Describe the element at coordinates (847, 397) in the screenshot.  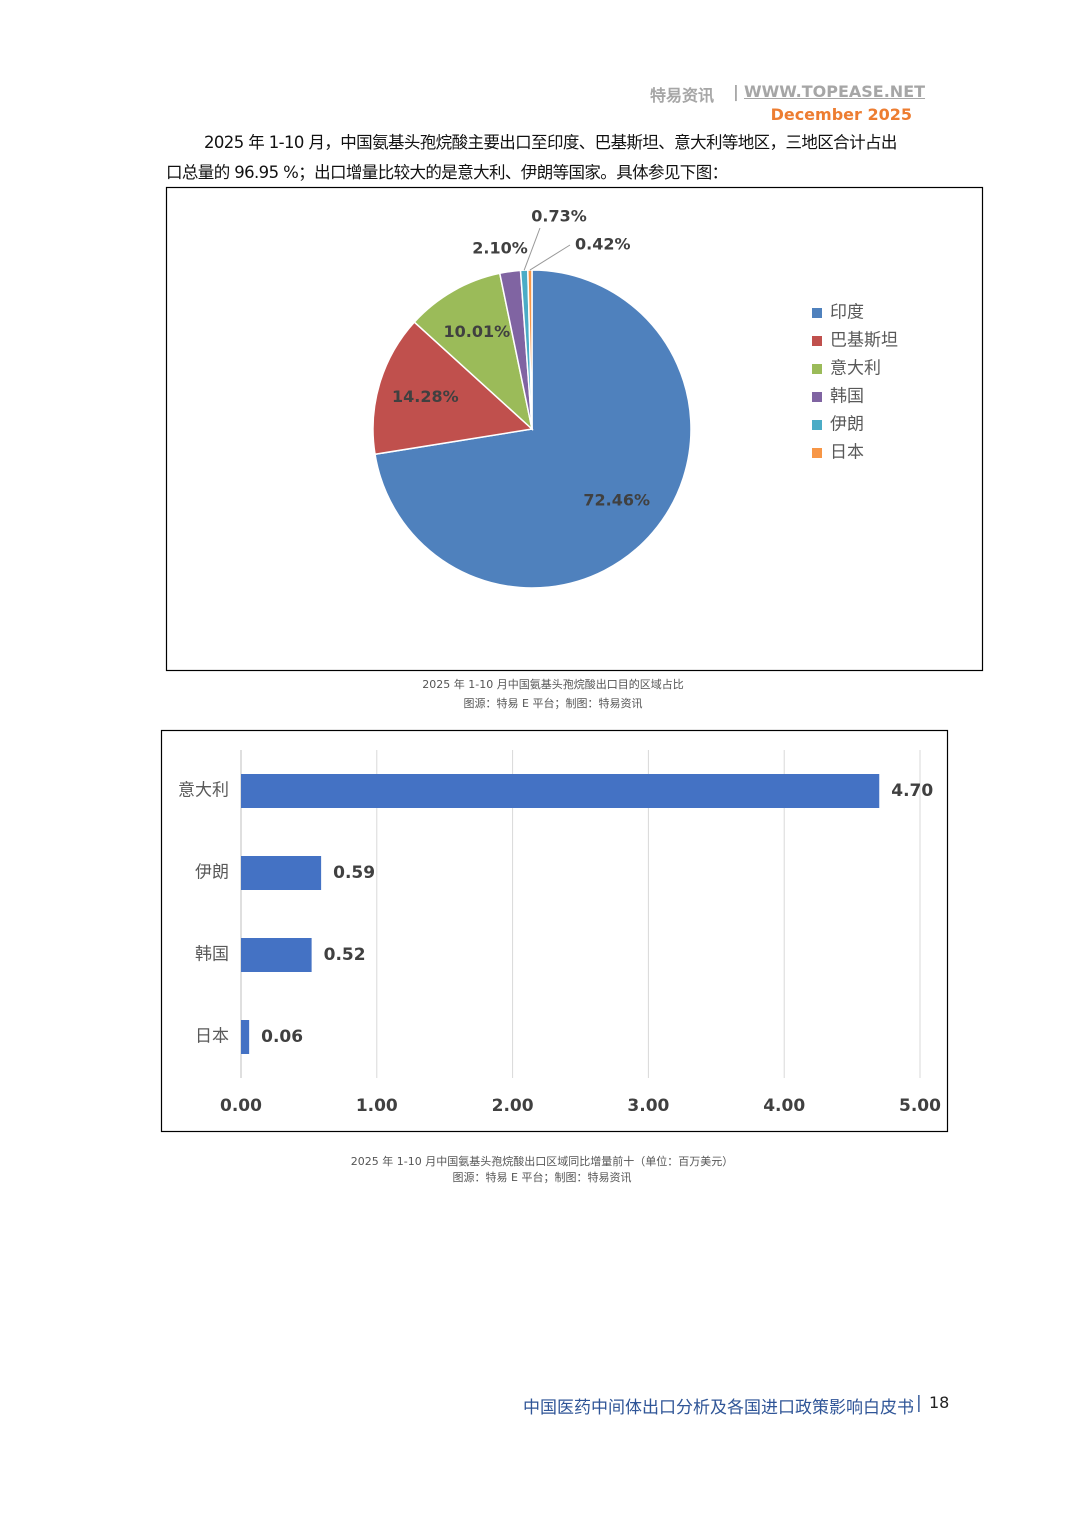
I see `legend-label: 韩国` at that location.